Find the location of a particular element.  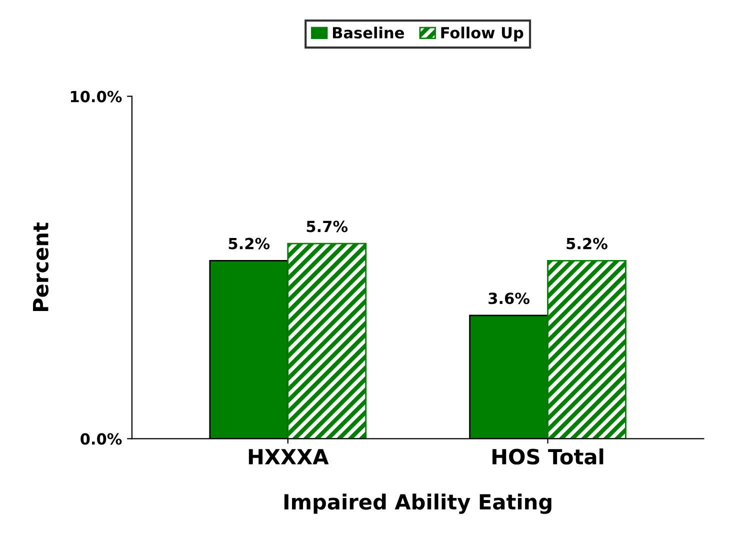

data-label: 3.6% is located at coordinates (509, 298).